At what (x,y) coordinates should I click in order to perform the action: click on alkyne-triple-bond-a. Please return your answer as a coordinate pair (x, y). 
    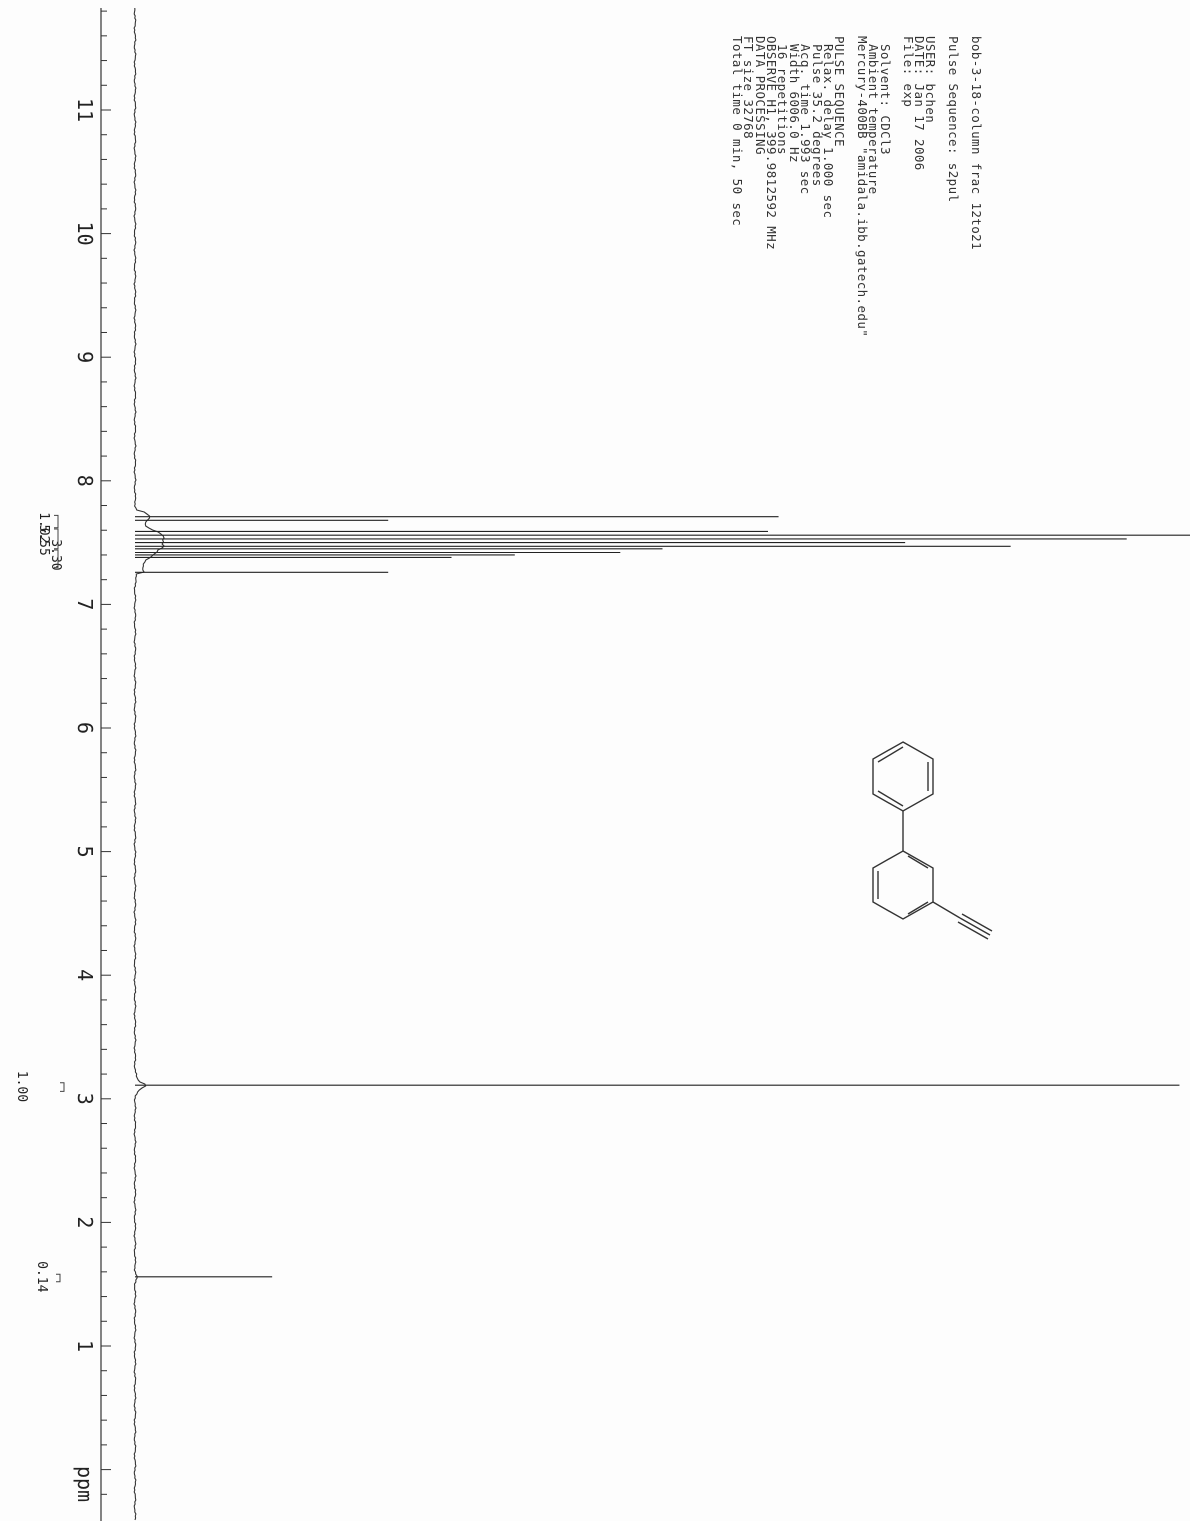
    Looking at the image, I should click on (975, 926).